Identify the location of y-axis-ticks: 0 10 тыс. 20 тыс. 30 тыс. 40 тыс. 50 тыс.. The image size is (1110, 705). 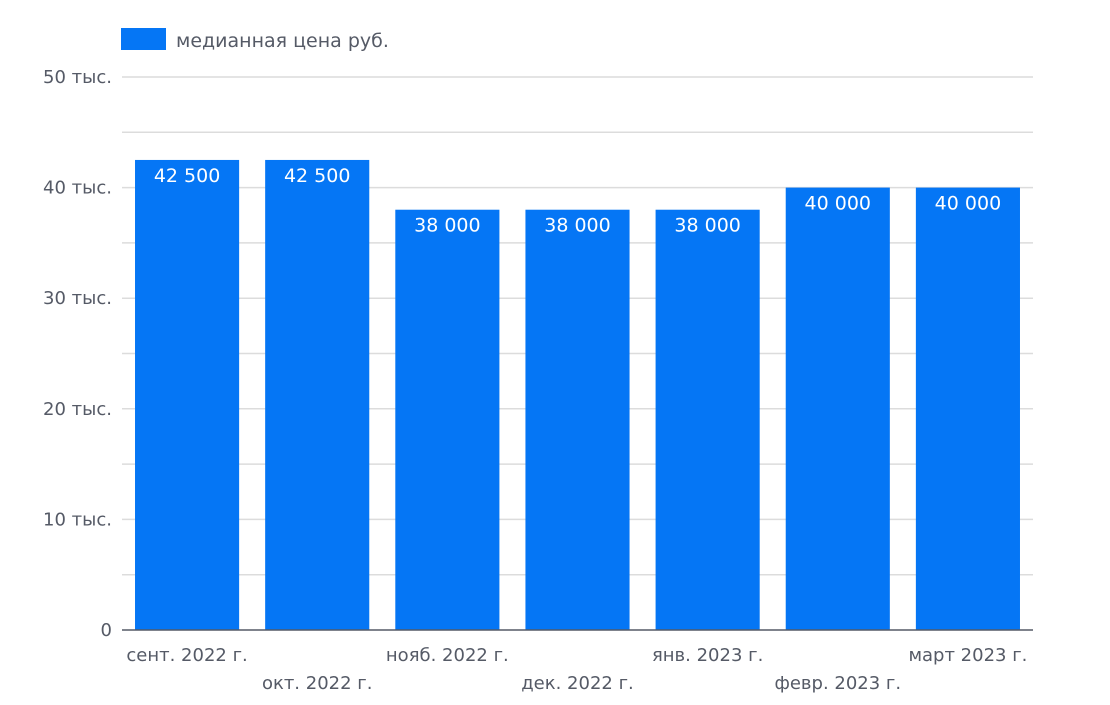
(77, 354).